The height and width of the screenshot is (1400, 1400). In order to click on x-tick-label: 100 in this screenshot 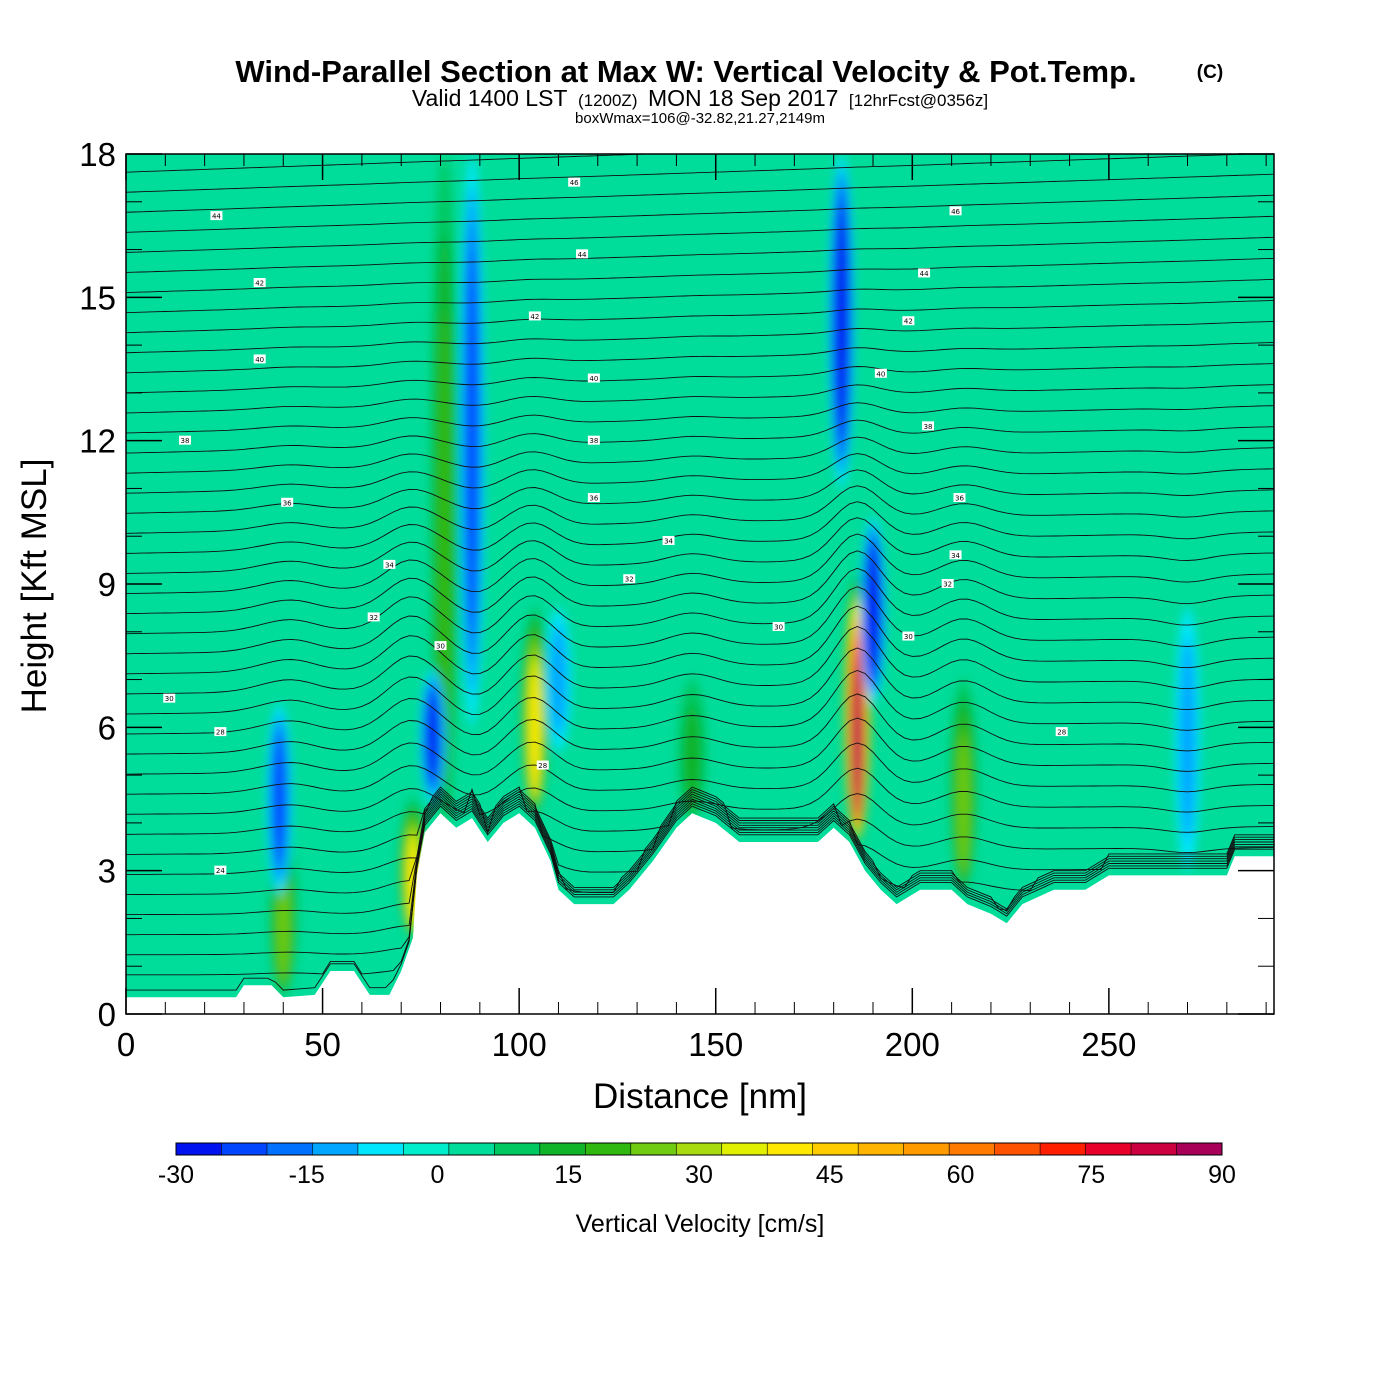, I will do `click(519, 1044)`.